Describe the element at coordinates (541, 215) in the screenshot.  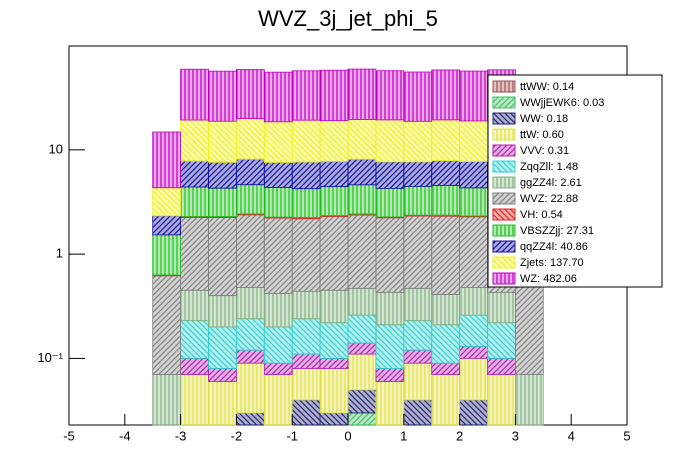
I see `legend-label: VH: 0.54` at that location.